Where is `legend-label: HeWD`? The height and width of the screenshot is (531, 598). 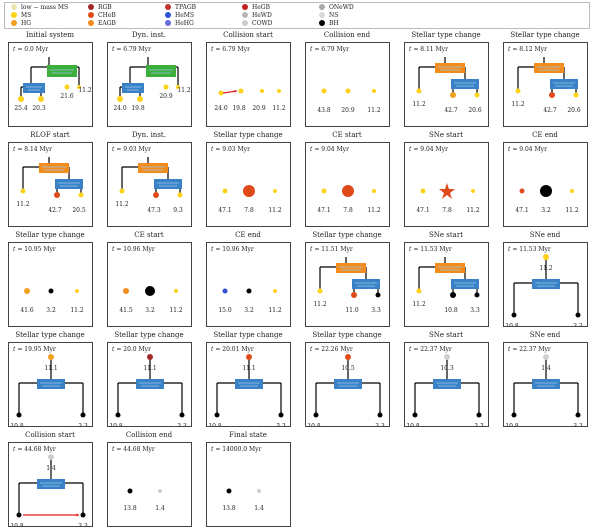 legend-label: HeWD is located at coordinates (262, 15).